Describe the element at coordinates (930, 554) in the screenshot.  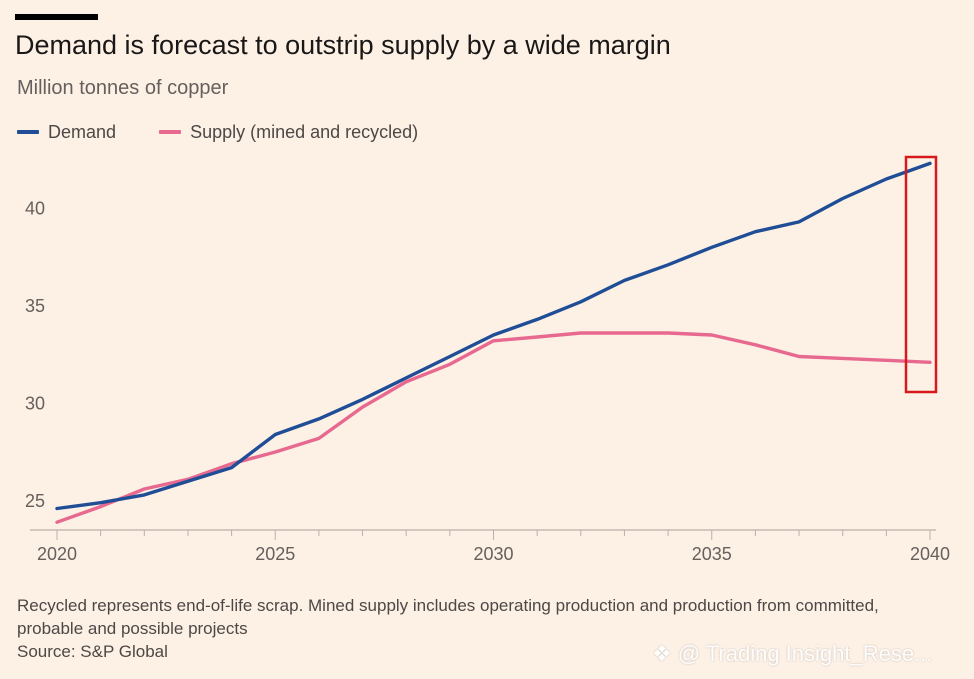
I see `x-tick-label: 2040` at that location.